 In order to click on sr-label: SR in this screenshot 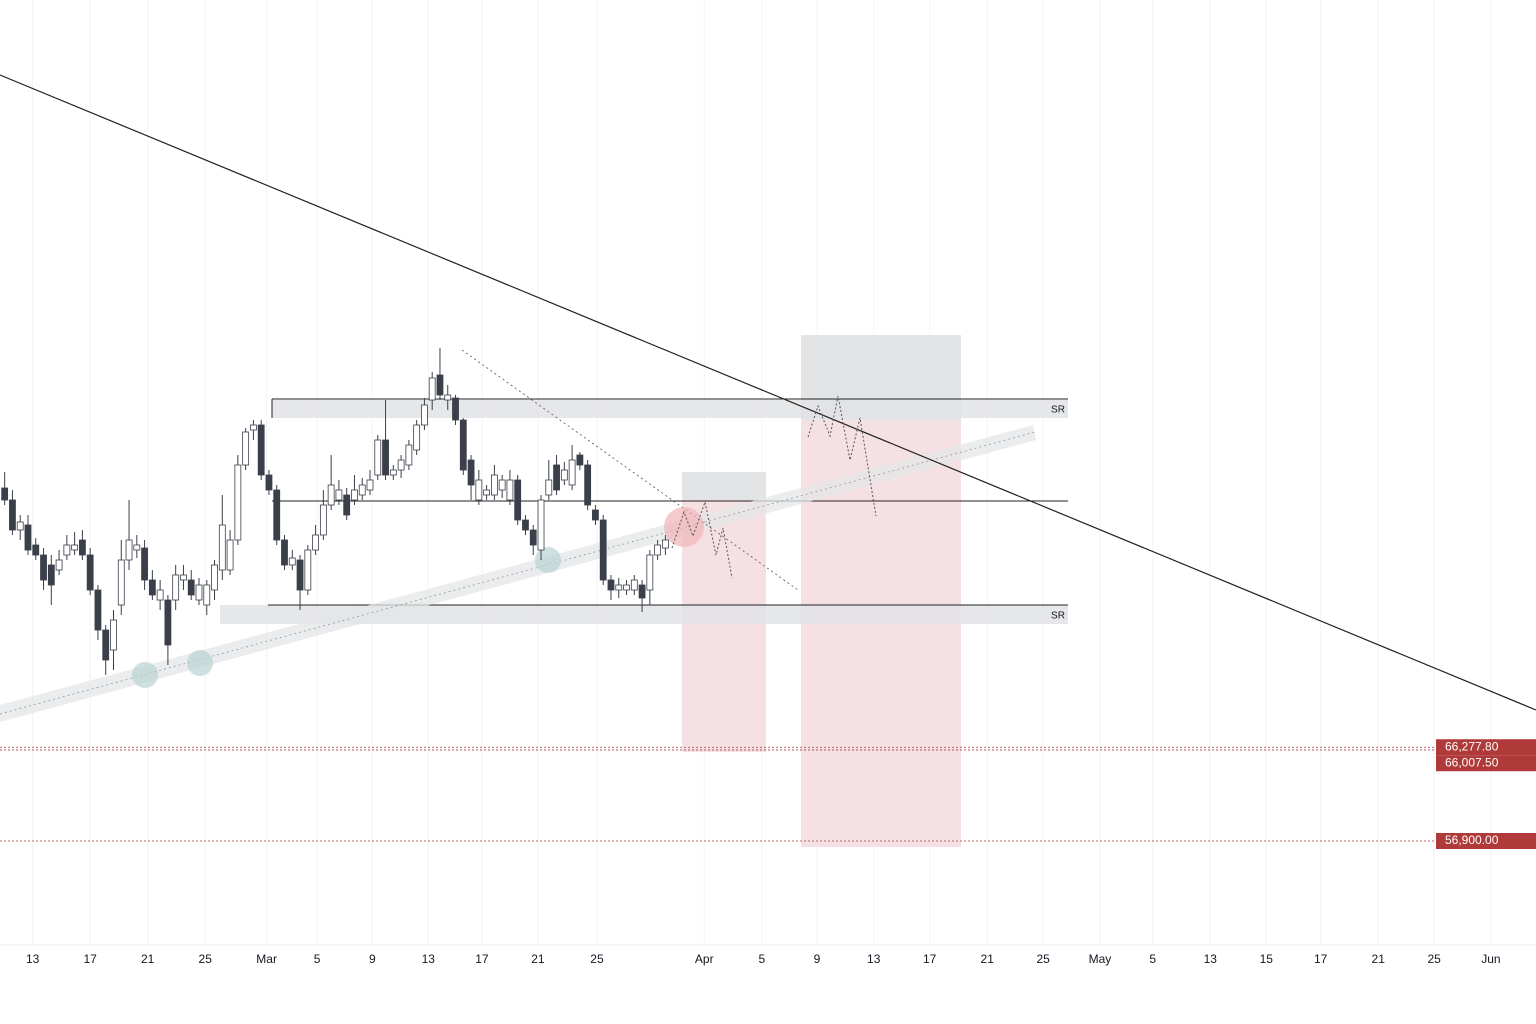, I will do `click(1058, 410)`.